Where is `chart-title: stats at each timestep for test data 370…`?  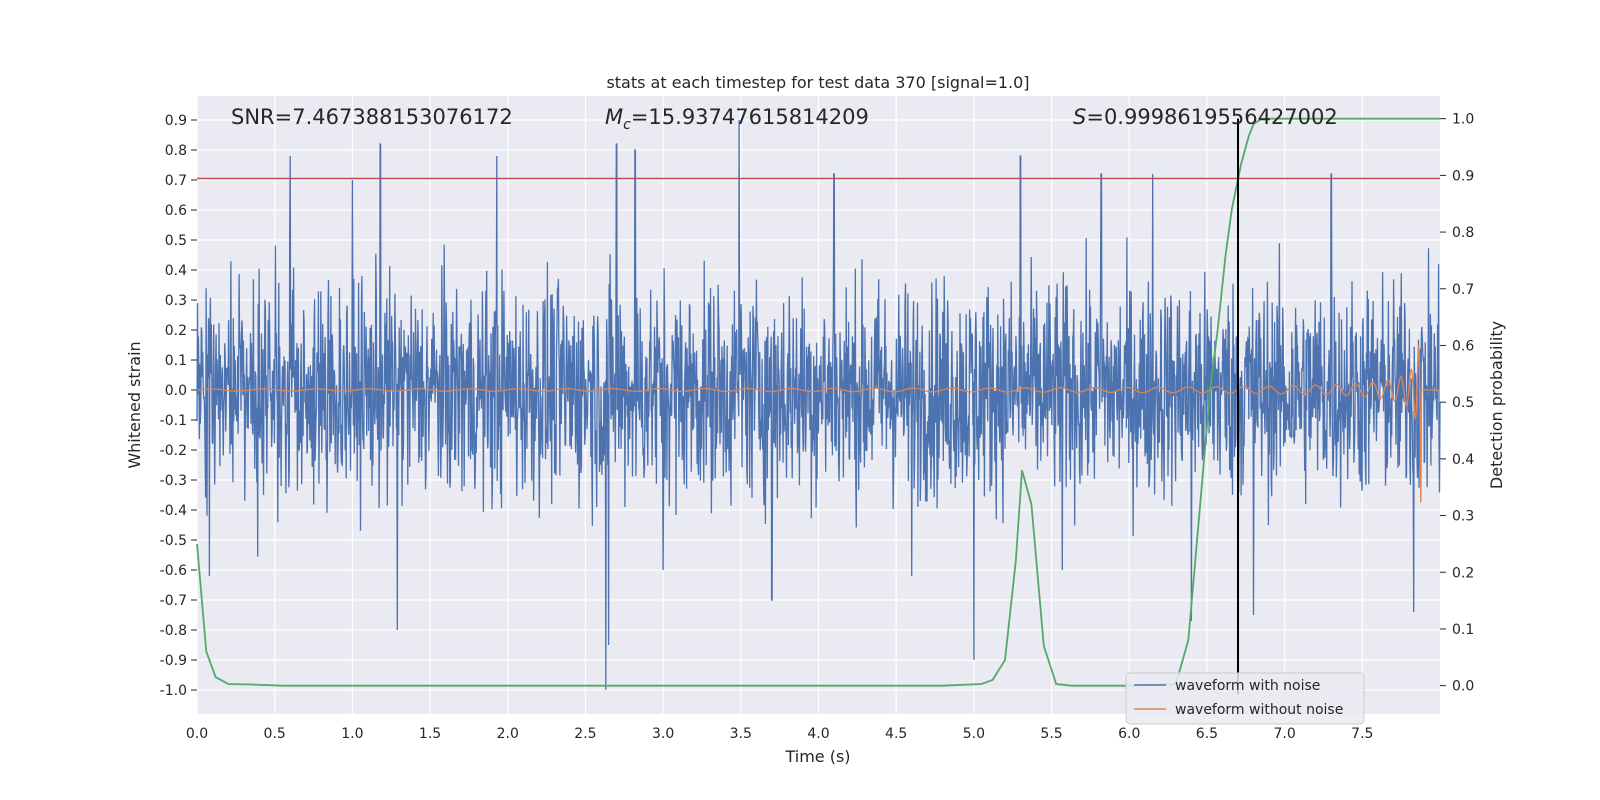 chart-title: stats at each timestep for test data 370… is located at coordinates (817, 82).